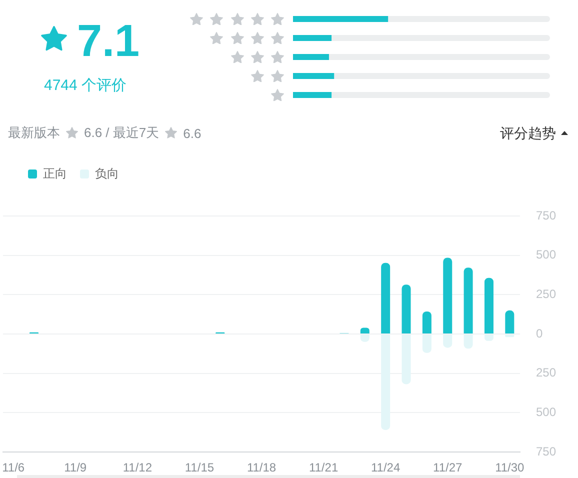 This screenshot has width=578, height=478. What do you see at coordinates (55, 173) in the screenshot?
I see `legend-label: 正向` at bounding box center [55, 173].